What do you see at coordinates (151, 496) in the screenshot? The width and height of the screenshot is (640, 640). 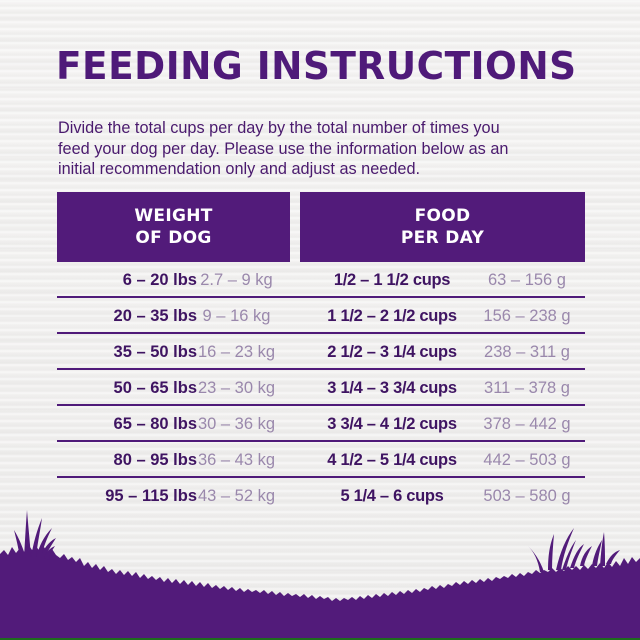 I see `weight-lbs-cell: 95 – 115 lbs` at bounding box center [151, 496].